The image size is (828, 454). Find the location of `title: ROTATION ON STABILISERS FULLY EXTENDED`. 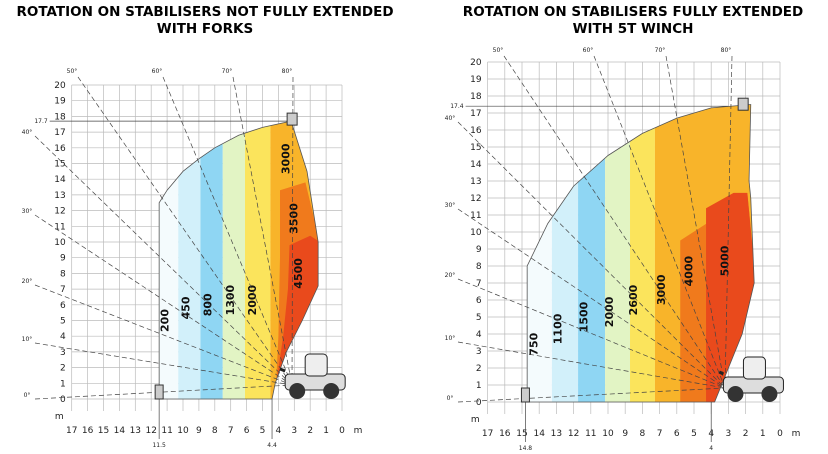

title: ROTATION ON STABILISERS FULLY EXTENDED is located at coordinates (633, 12).